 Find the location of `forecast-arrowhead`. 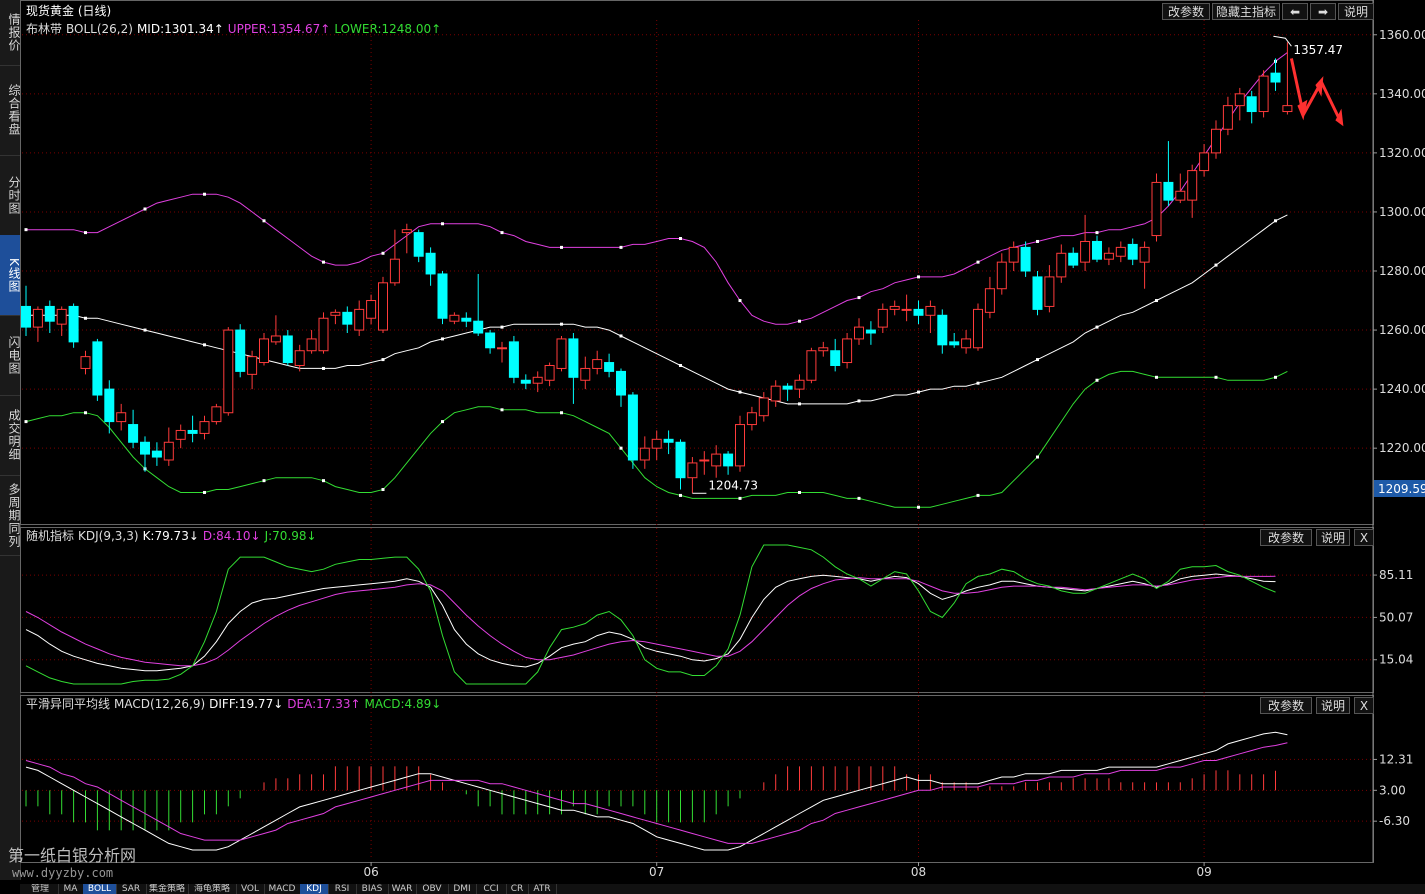

forecast-arrowhead is located at coordinates (1339, 117).